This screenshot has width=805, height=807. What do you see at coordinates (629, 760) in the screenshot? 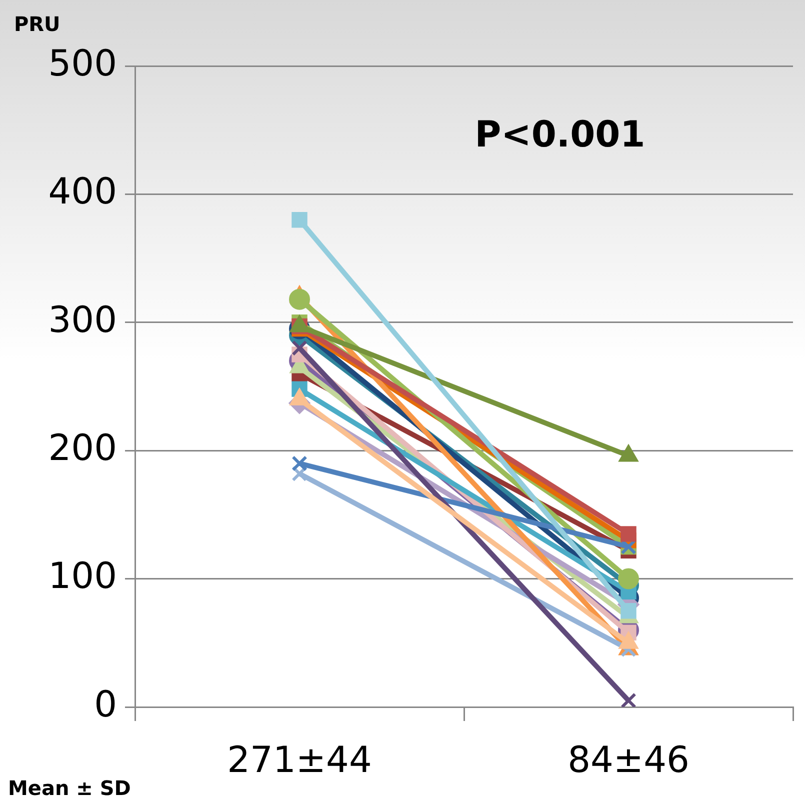
I see `x-tick-label: 84±46` at bounding box center [629, 760].